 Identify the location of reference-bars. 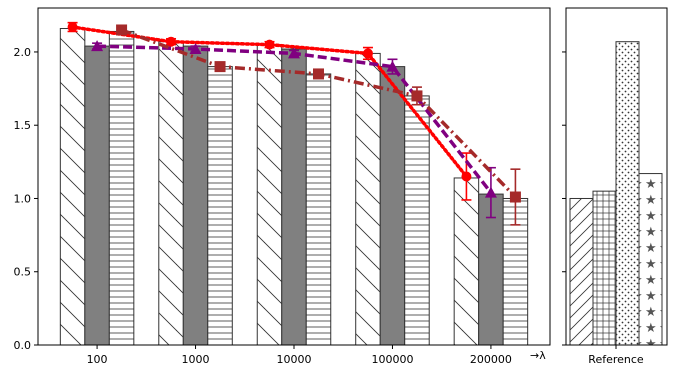
(616, 193).